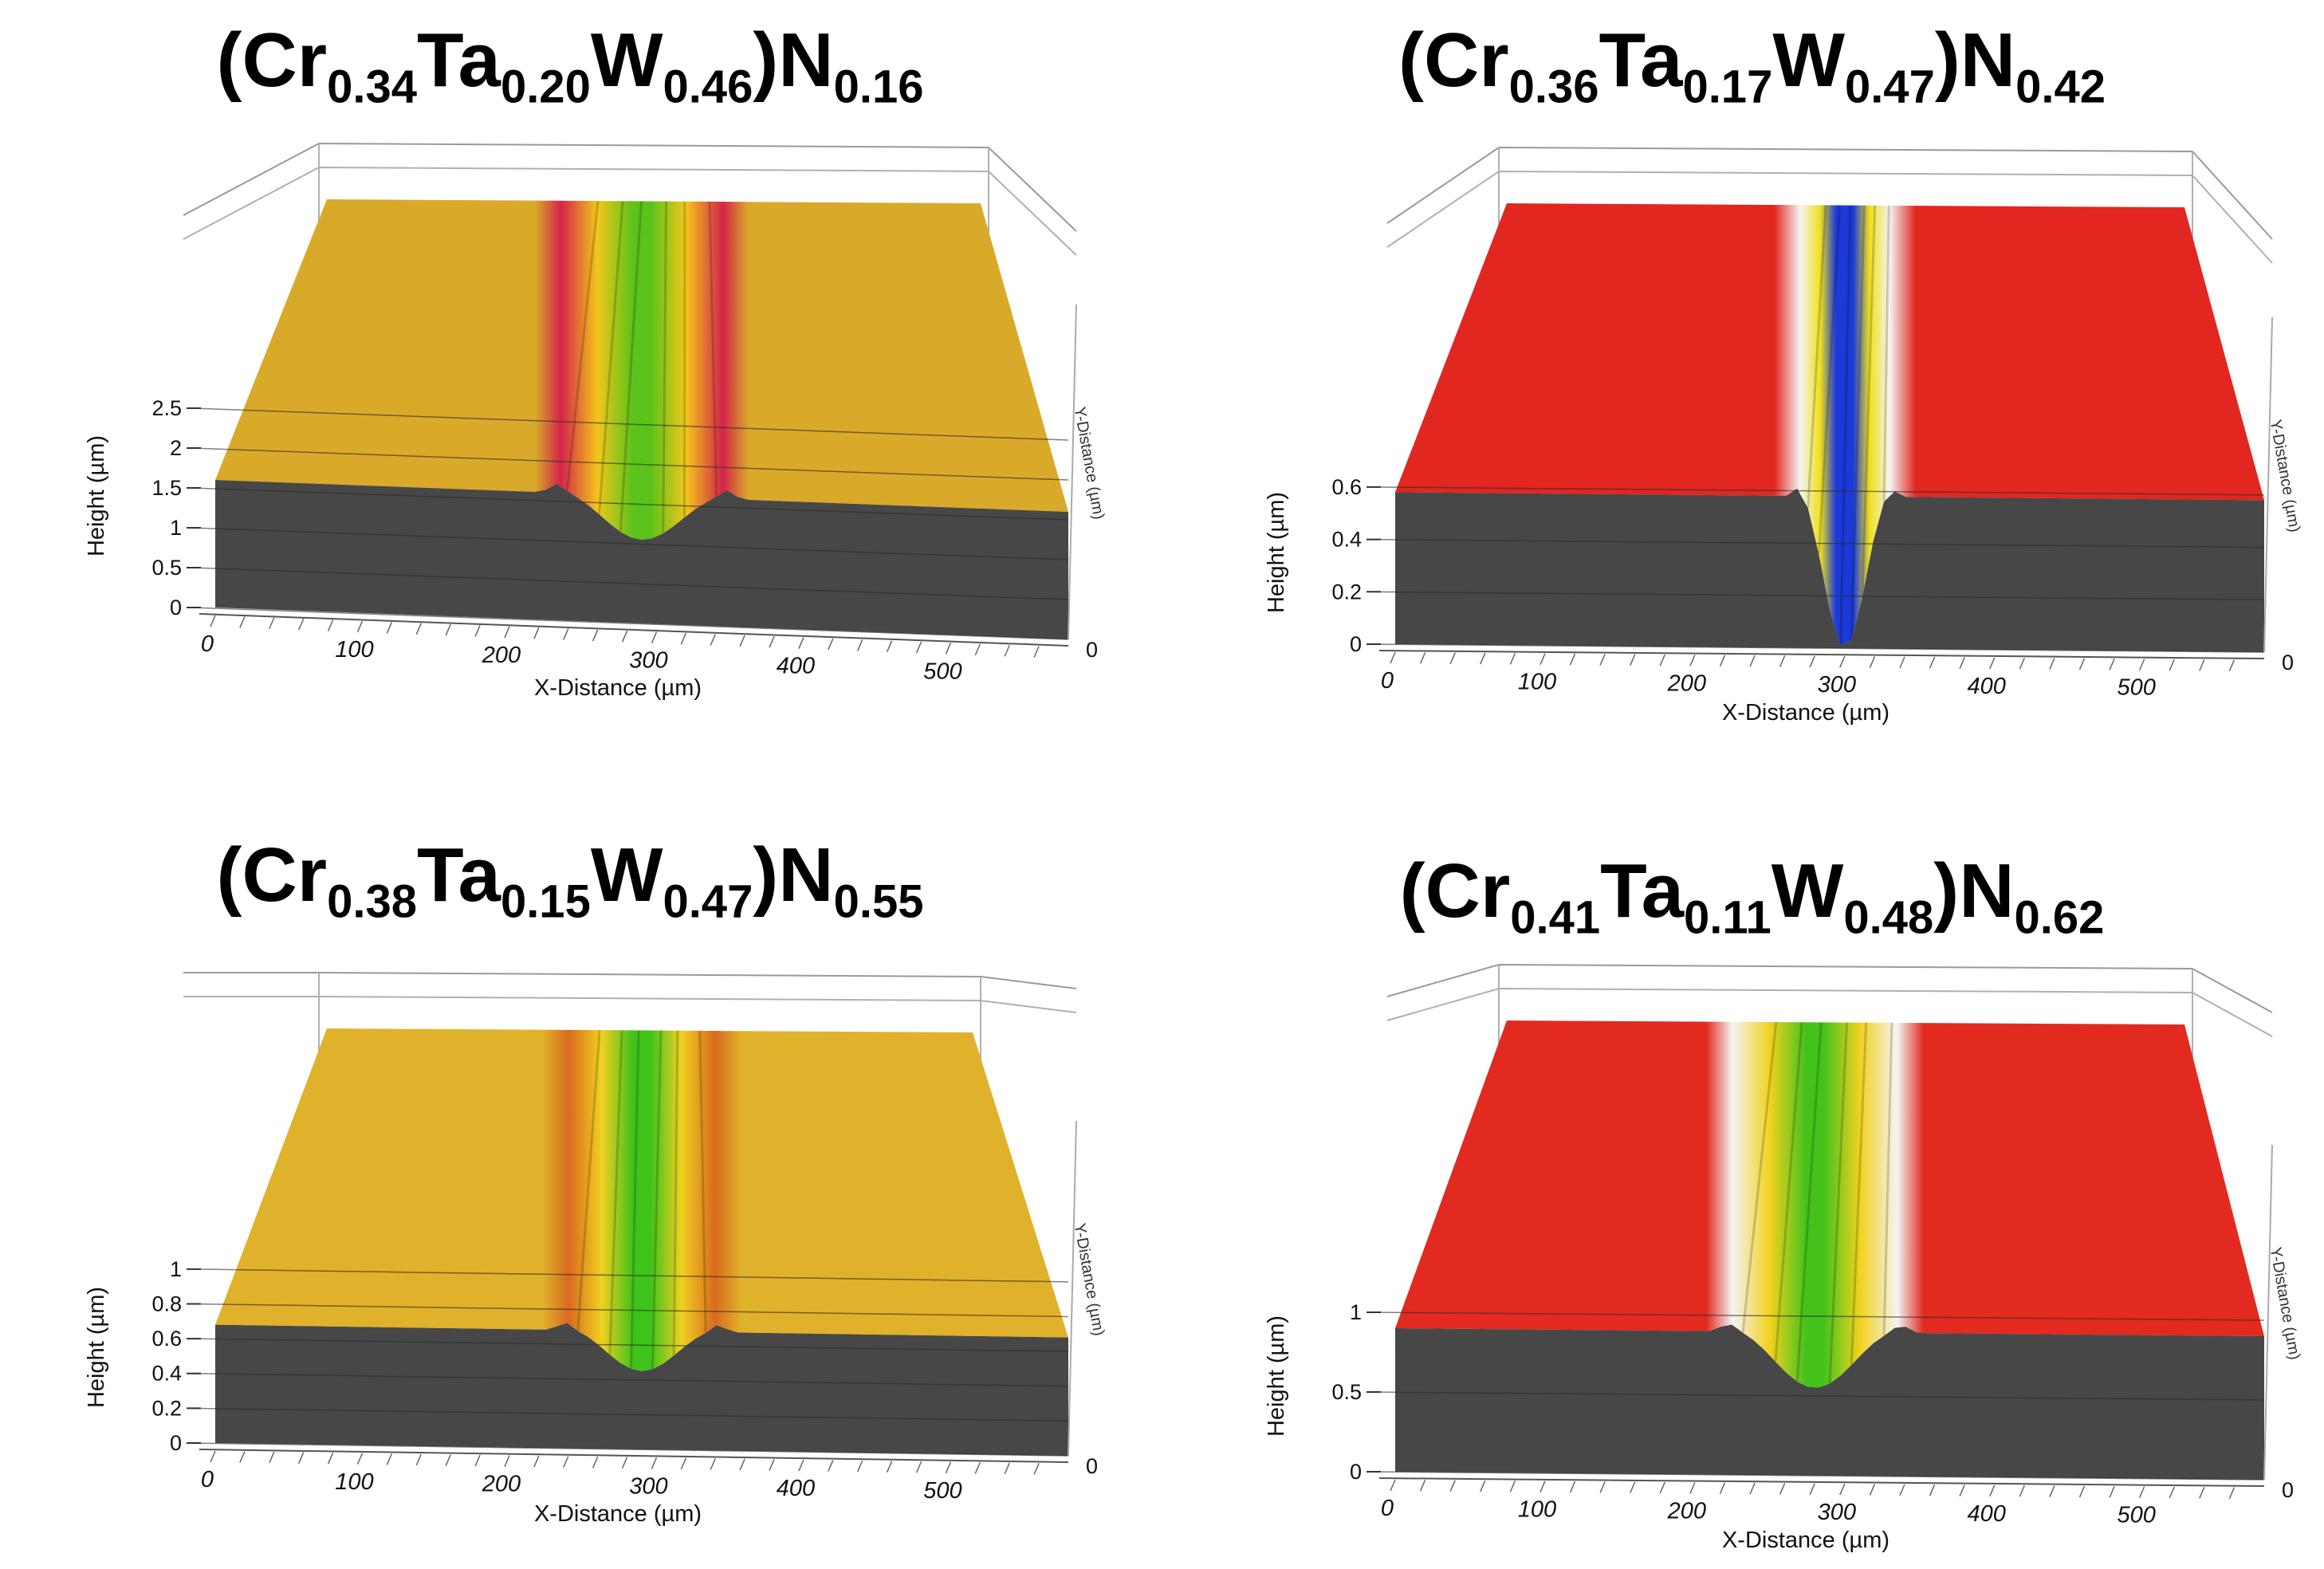 The height and width of the screenshot is (1569, 2324). What do you see at coordinates (1387, 681) in the screenshot?
I see `x-tick-label: 0` at bounding box center [1387, 681].